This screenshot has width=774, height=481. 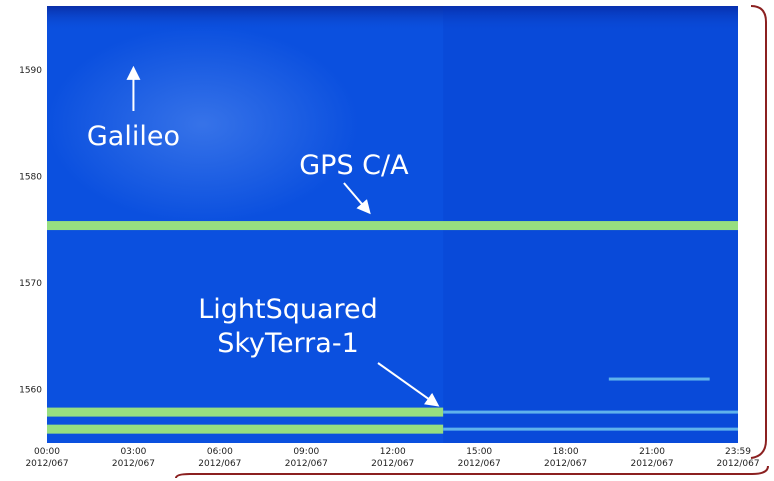 What do you see at coordinates (30, 178) in the screenshot?
I see `y-tick-label: 1580` at bounding box center [30, 178].